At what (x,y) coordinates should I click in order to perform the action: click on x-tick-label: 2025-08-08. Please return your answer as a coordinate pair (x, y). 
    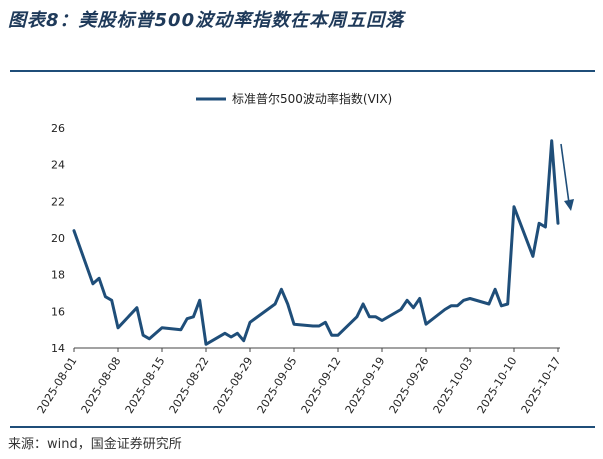
    Looking at the image, I should click on (101, 385).